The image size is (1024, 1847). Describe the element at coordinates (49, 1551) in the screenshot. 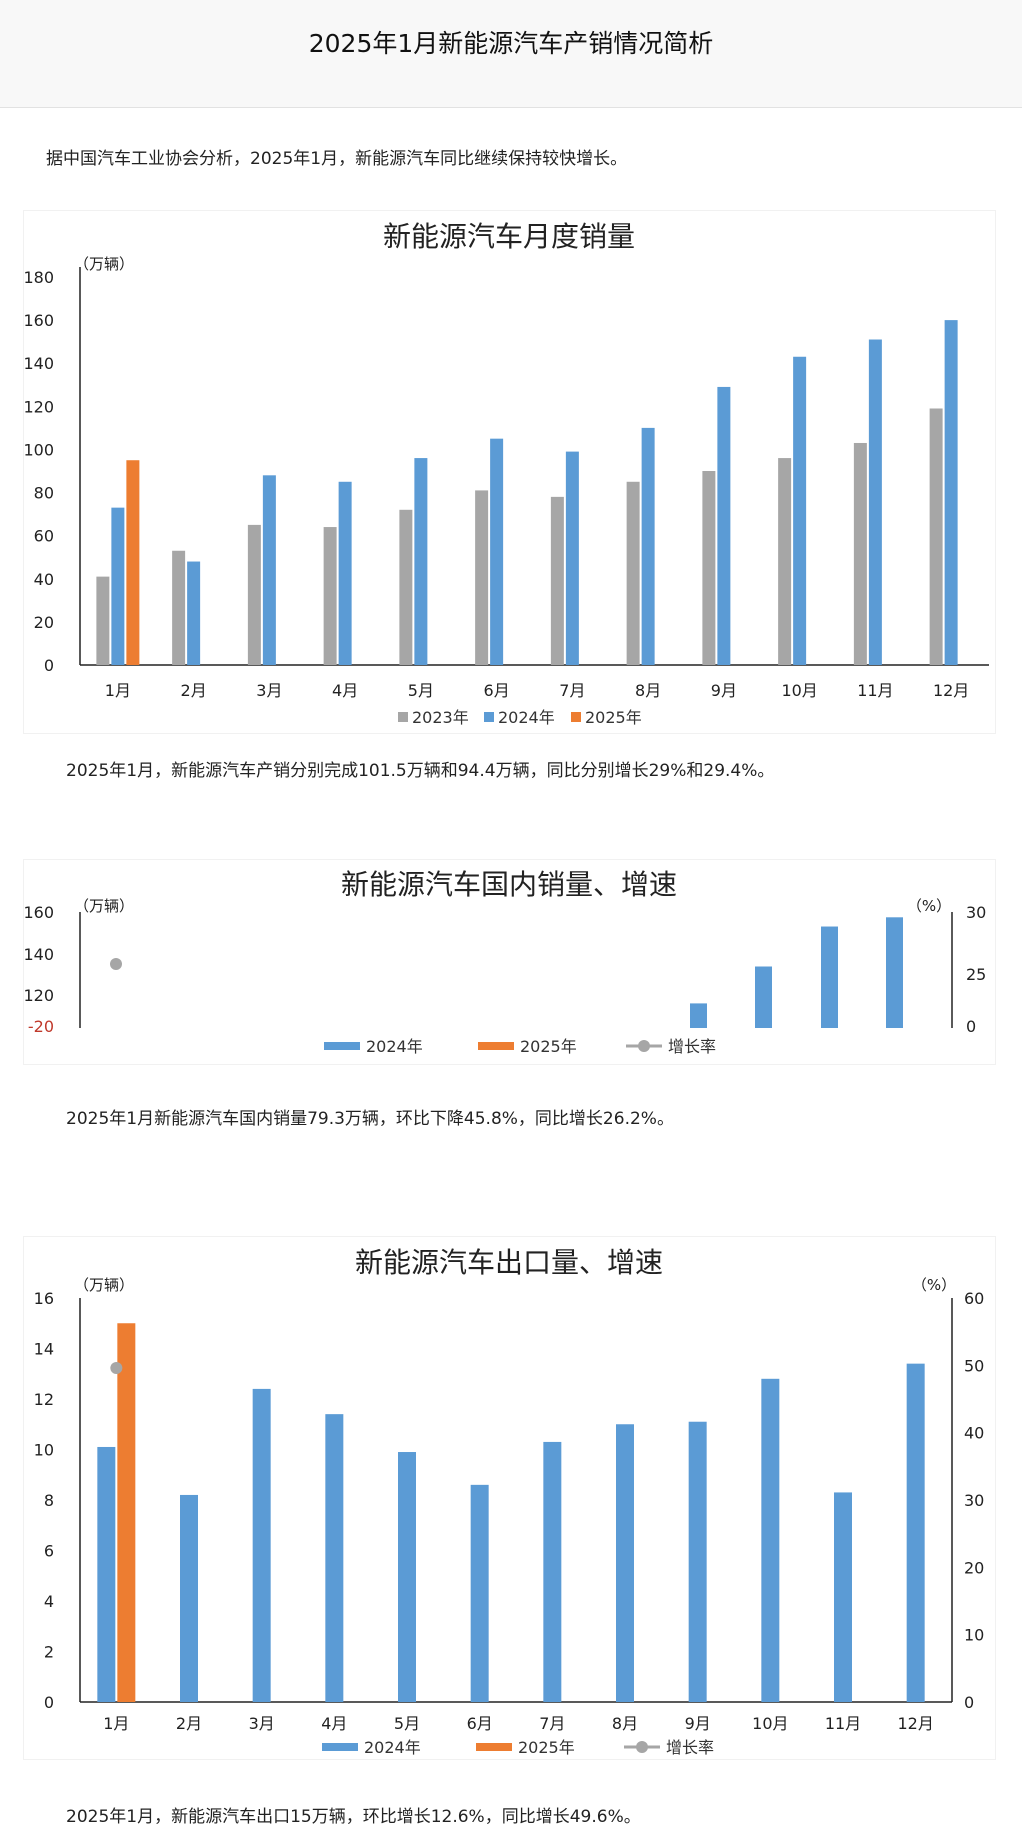

I see `y-tick-label: 6` at that location.